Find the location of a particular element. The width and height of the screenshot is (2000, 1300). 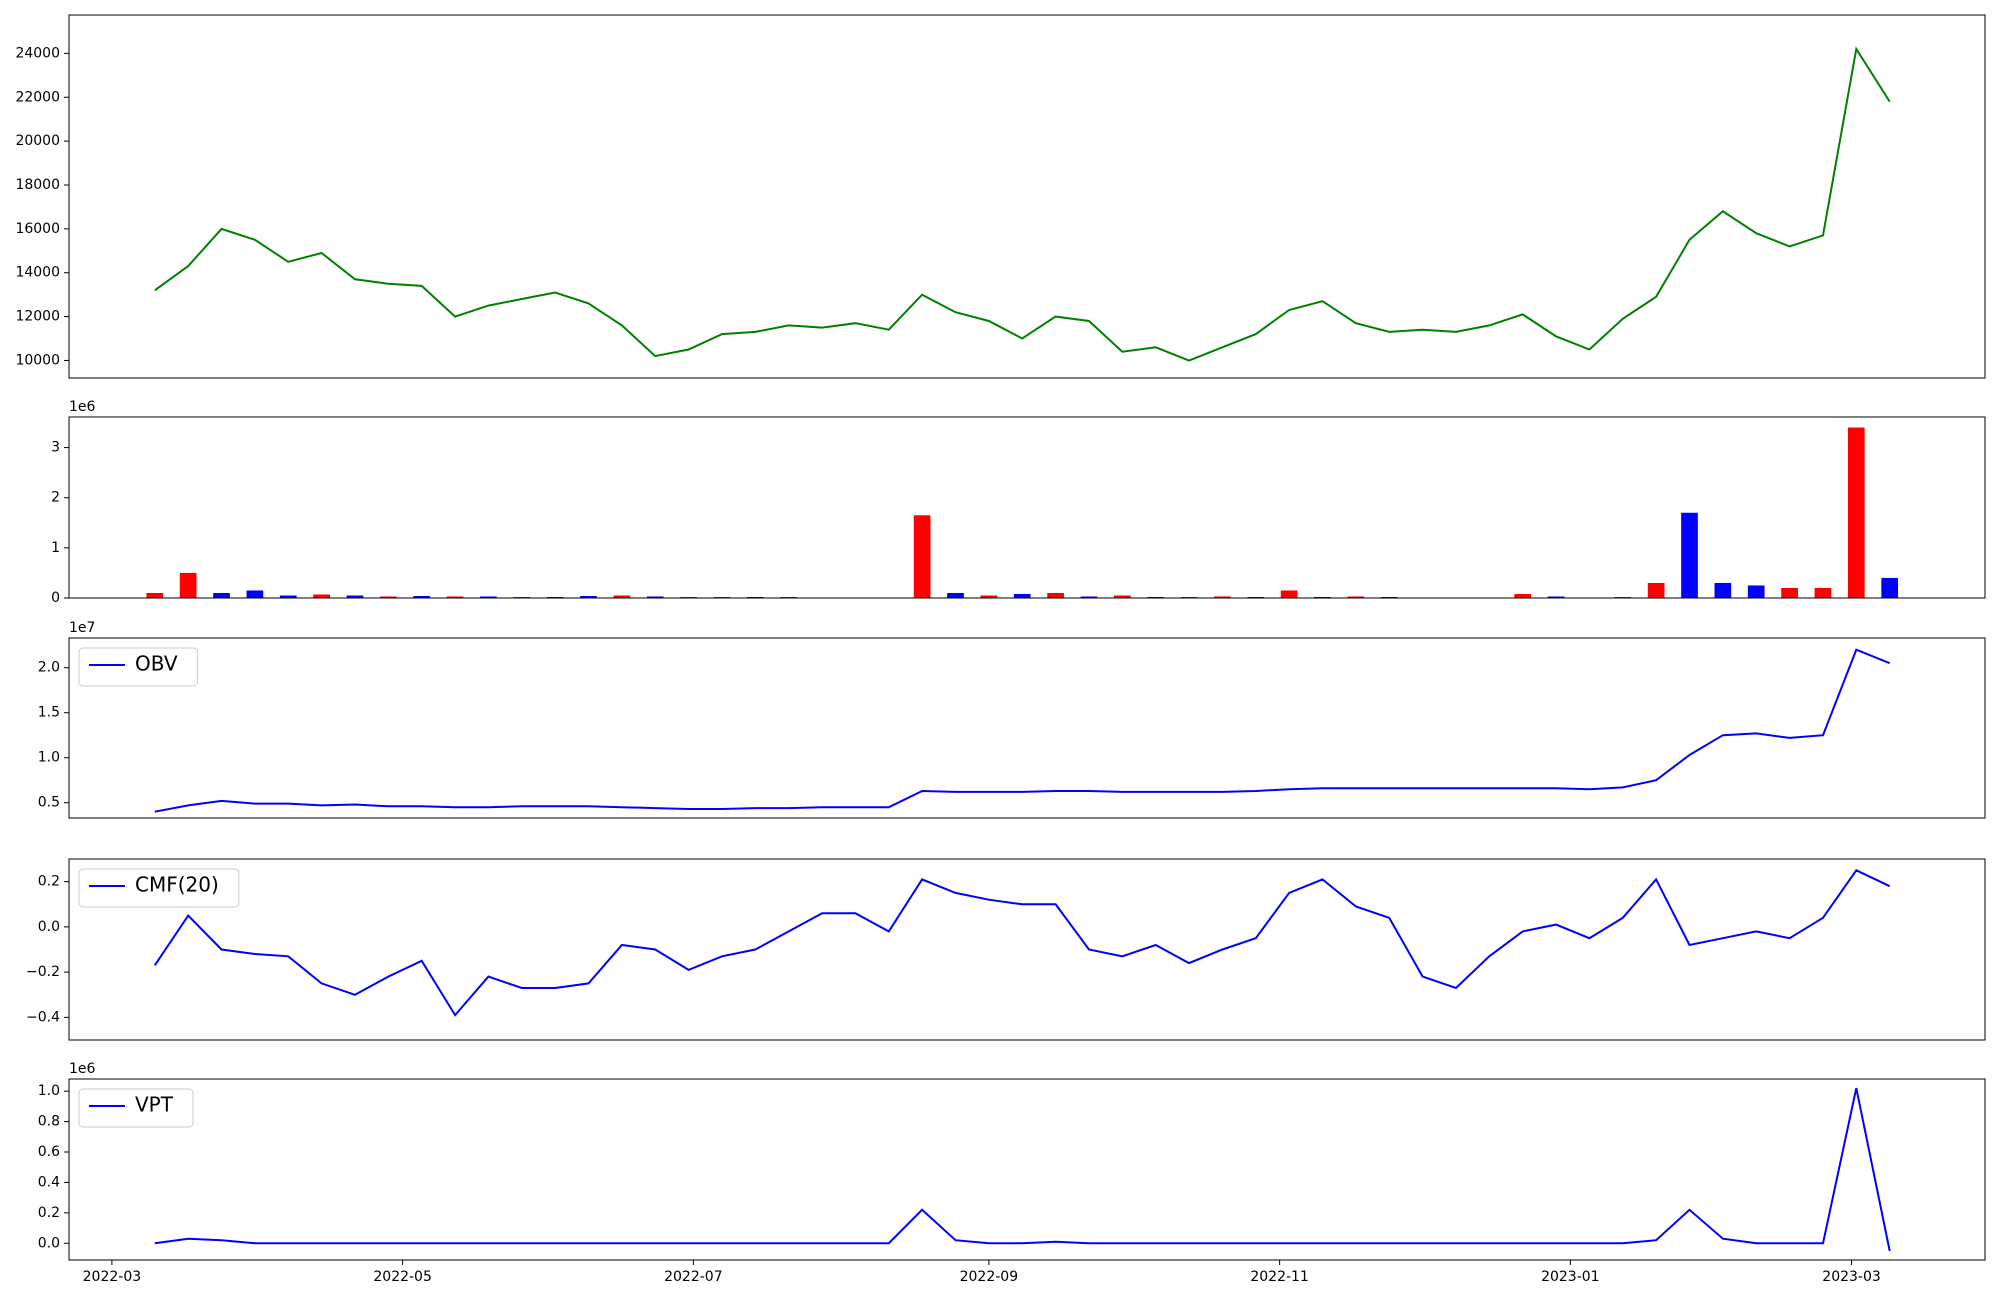

x-tick-label: 2022-05 is located at coordinates (402, 1277).